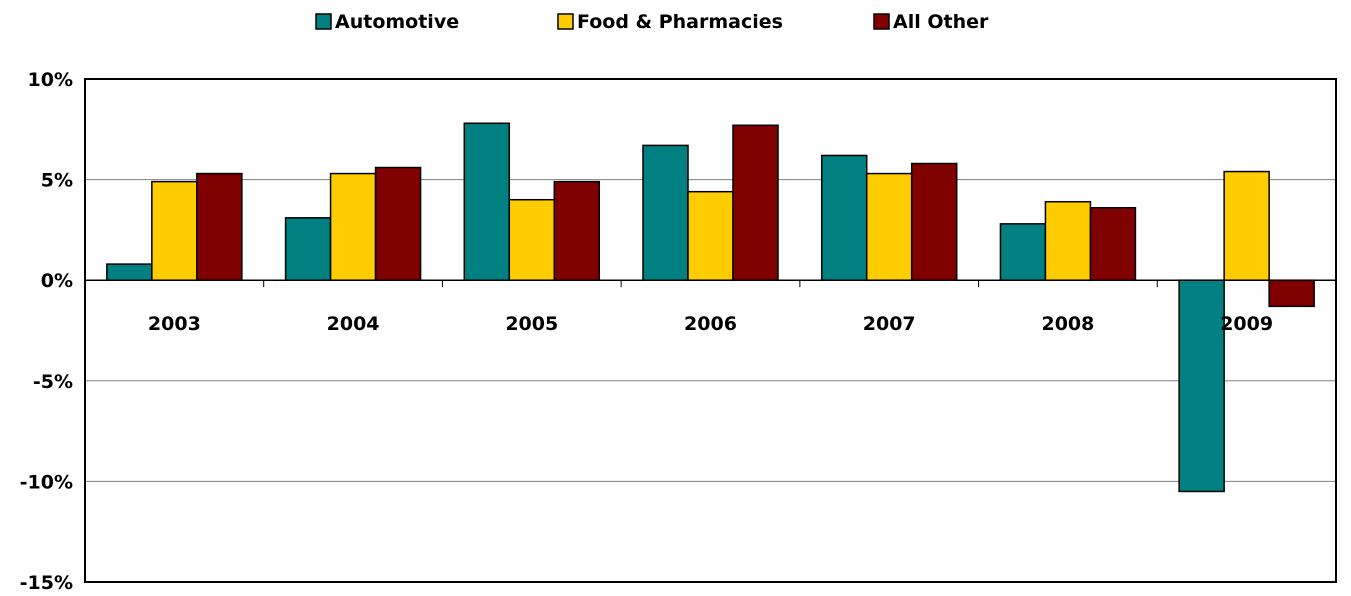 This screenshot has width=1351, height=596. What do you see at coordinates (934, 222) in the screenshot?
I see `bar-all-other-2007` at bounding box center [934, 222].